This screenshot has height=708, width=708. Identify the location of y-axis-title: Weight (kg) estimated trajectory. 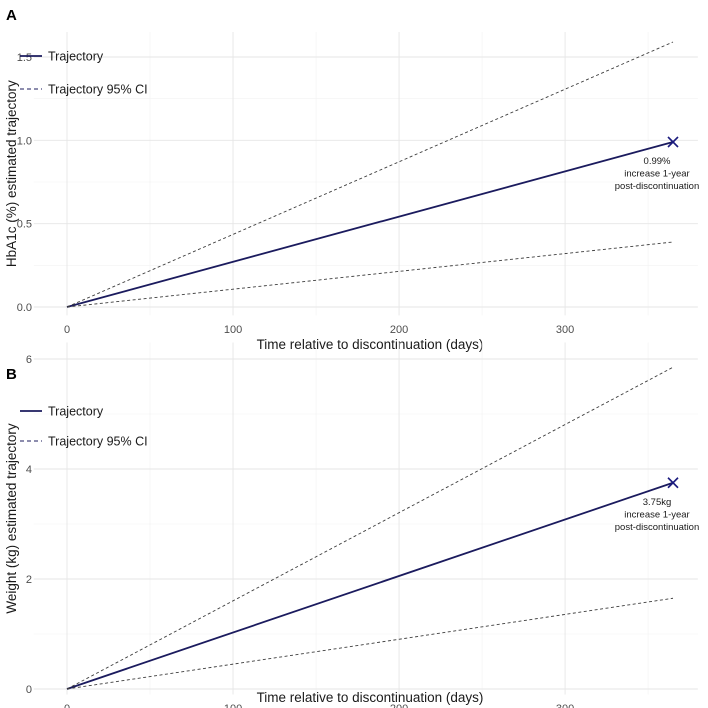
(11, 518).